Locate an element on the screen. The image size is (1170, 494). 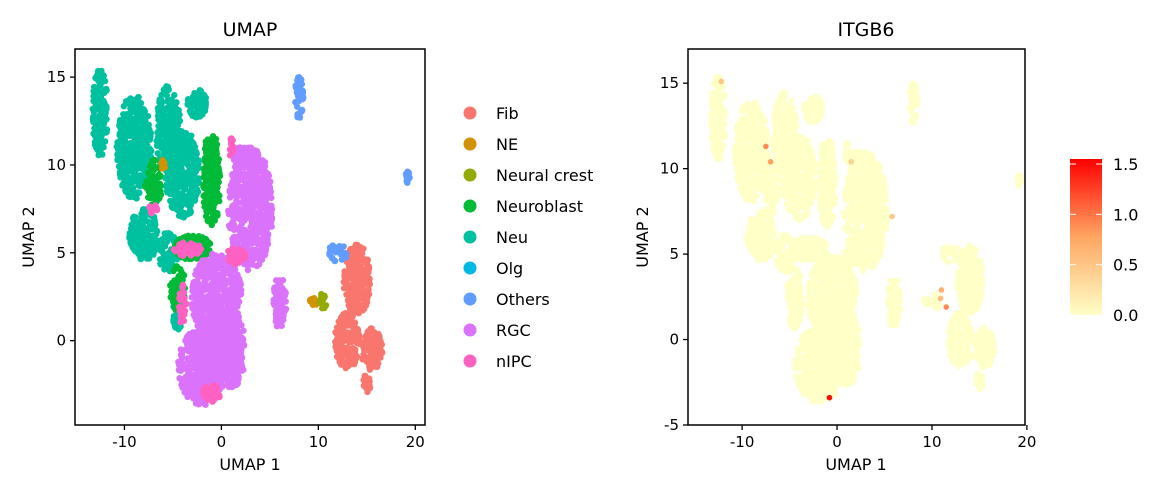
panel2-title: ITGB6 is located at coordinates (865, 30).